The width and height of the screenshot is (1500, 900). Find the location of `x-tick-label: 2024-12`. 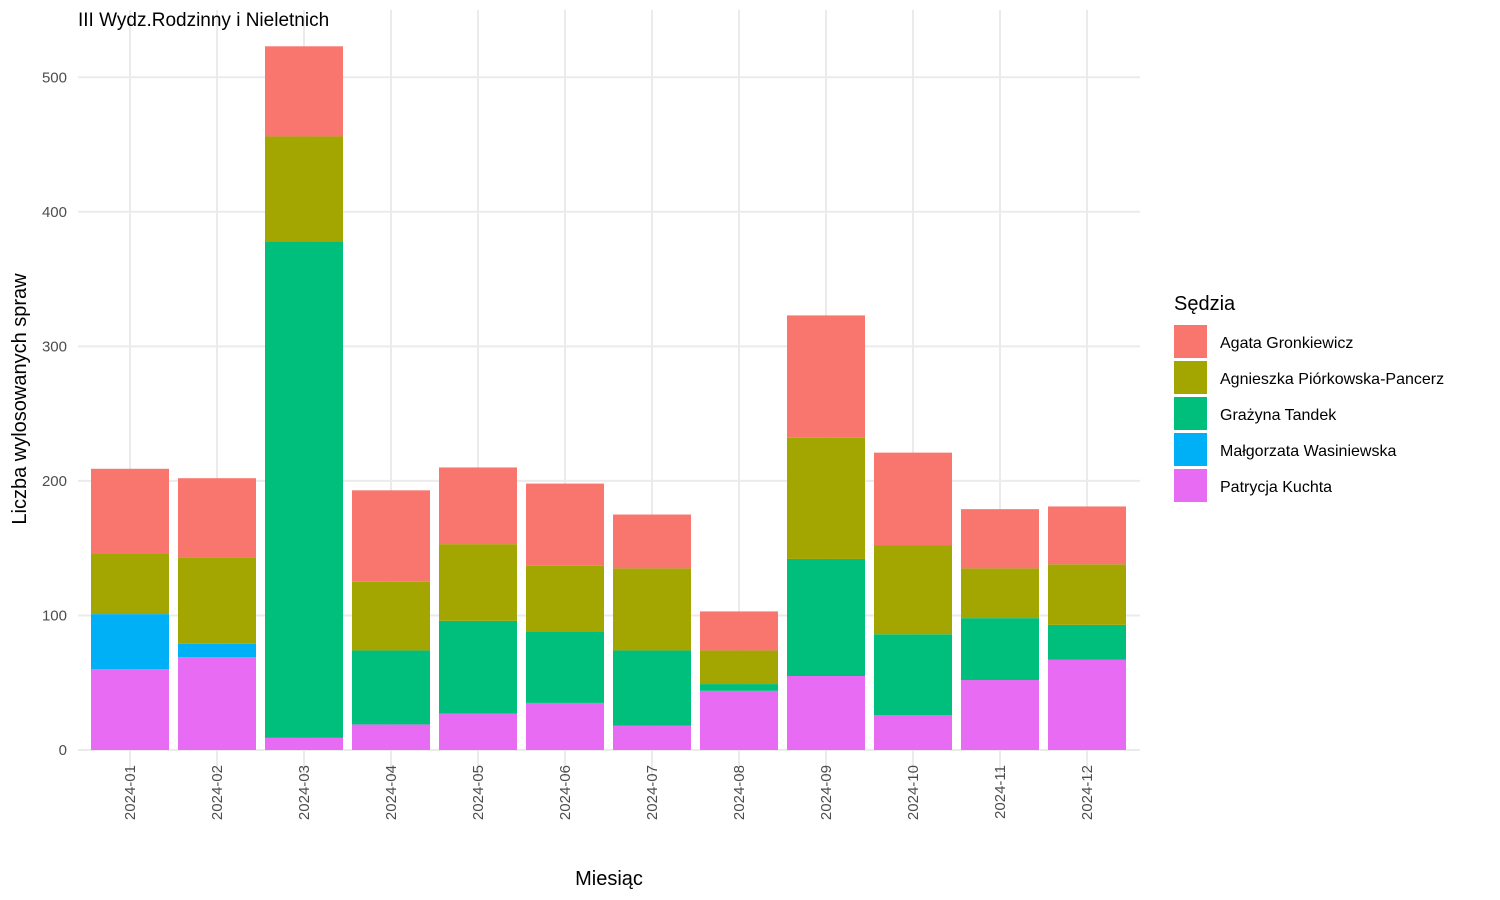

x-tick-label: 2024-12 is located at coordinates (1087, 792).